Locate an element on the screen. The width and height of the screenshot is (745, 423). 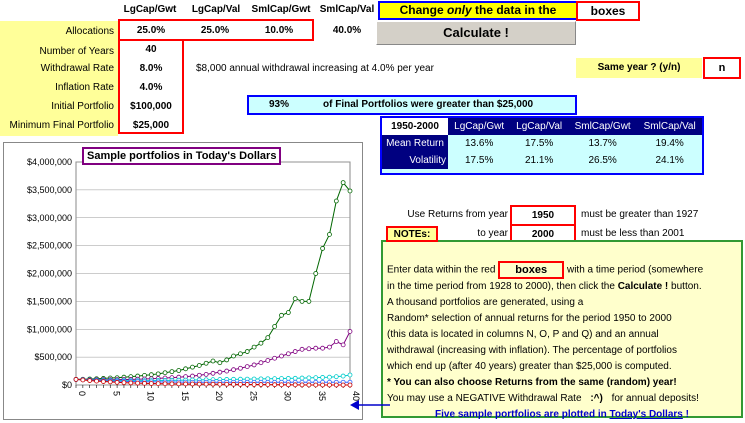
initial-label: Initial Portfolio is located at coordinates (59, 106).